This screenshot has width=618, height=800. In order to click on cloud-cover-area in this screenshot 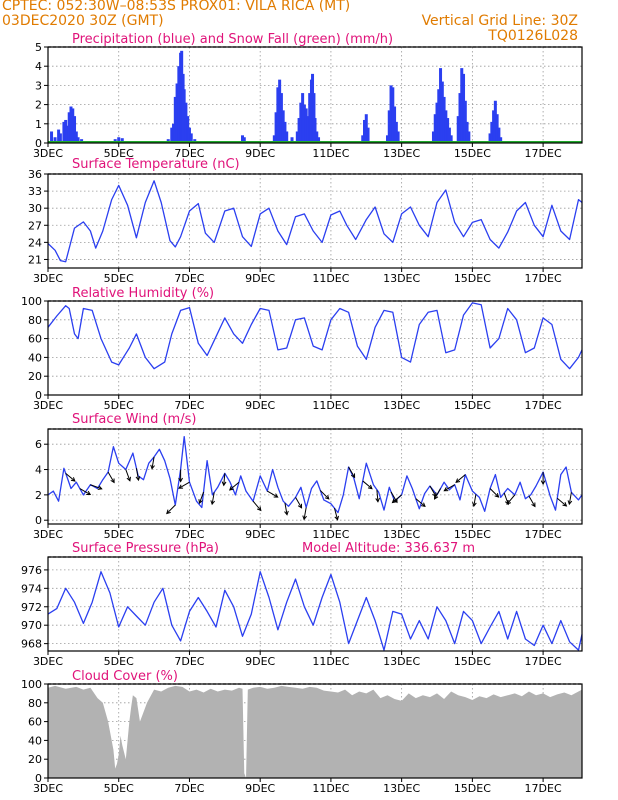, I will do `click(315, 731)`.